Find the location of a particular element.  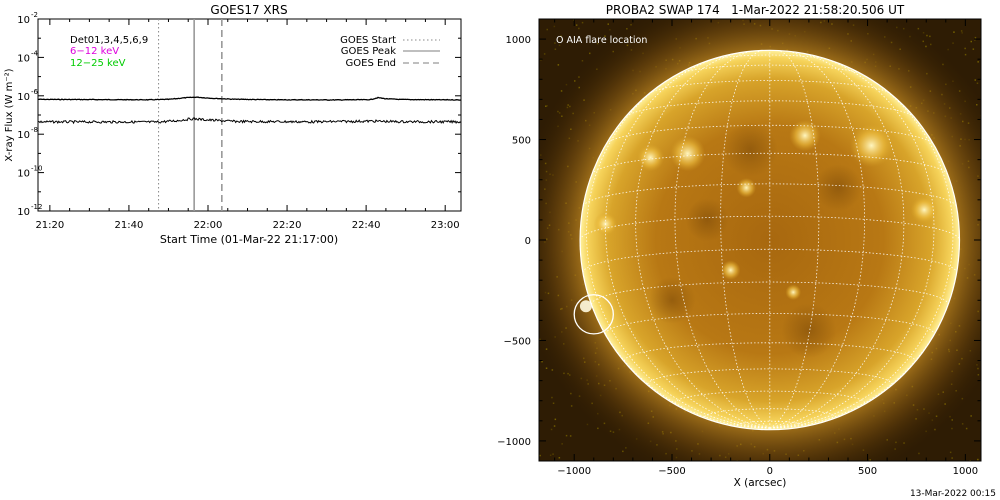

goes-y-tick-exponent: -8 is located at coordinates (34, 130).